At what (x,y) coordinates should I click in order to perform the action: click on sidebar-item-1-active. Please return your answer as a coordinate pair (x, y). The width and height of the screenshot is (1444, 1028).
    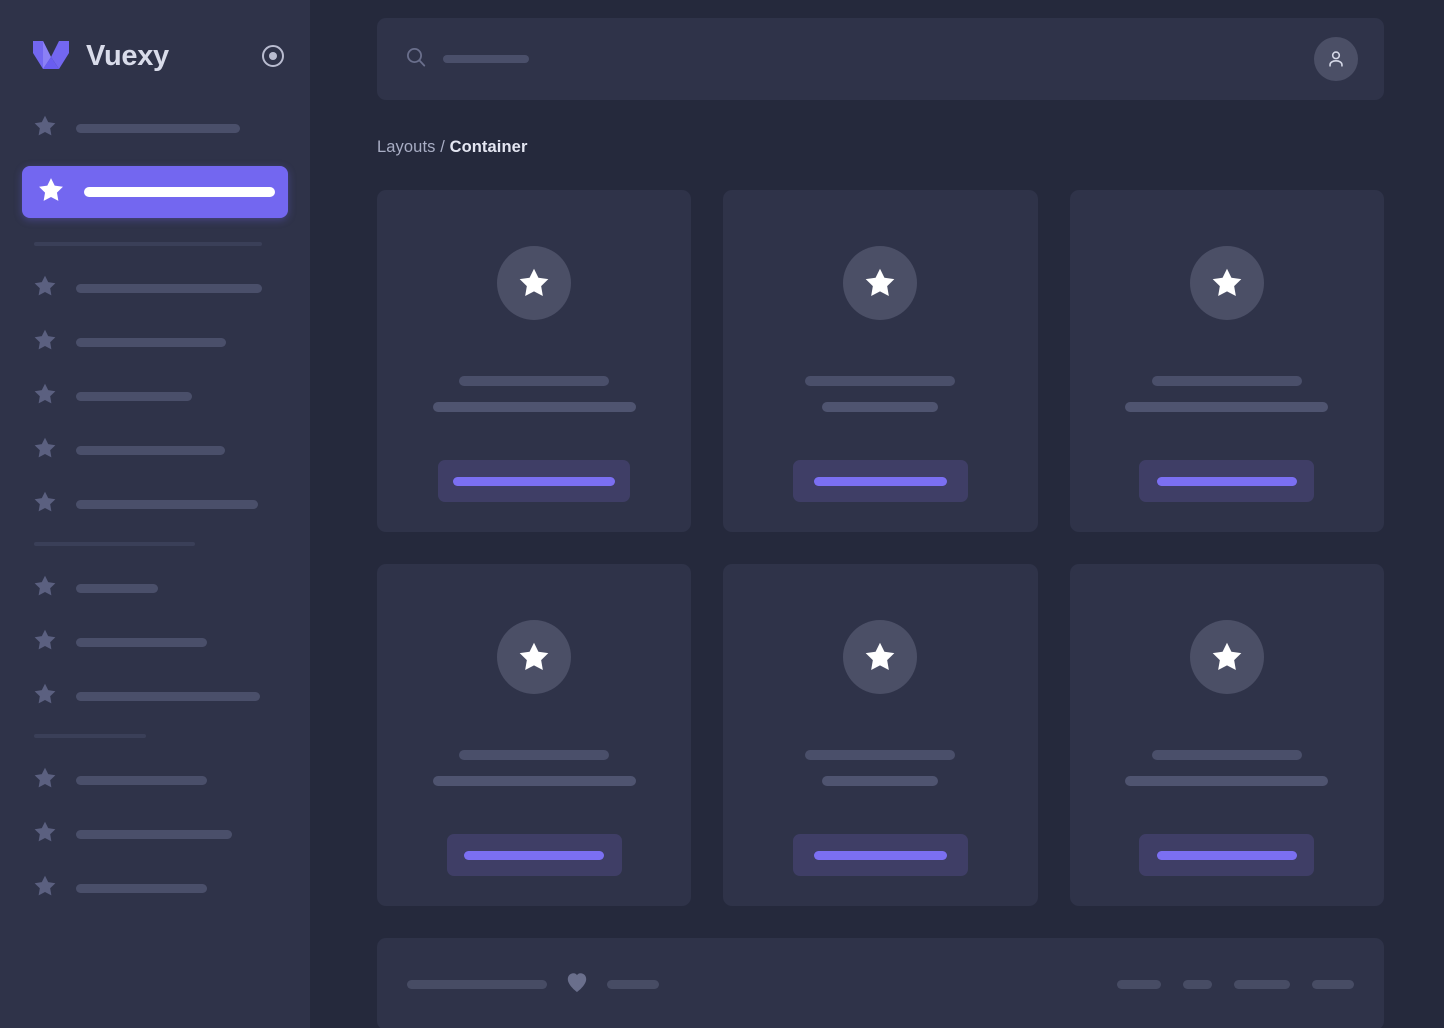
    Looking at the image, I should click on (155, 192).